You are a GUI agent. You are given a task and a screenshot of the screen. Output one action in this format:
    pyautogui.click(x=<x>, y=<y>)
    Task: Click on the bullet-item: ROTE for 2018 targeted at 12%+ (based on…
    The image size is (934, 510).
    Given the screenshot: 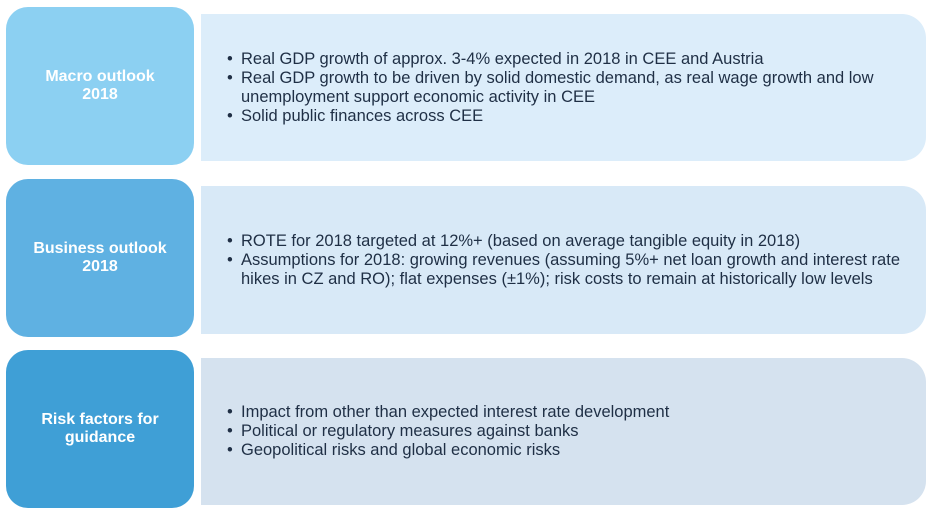 What is the action you would take?
    pyautogui.click(x=566, y=241)
    